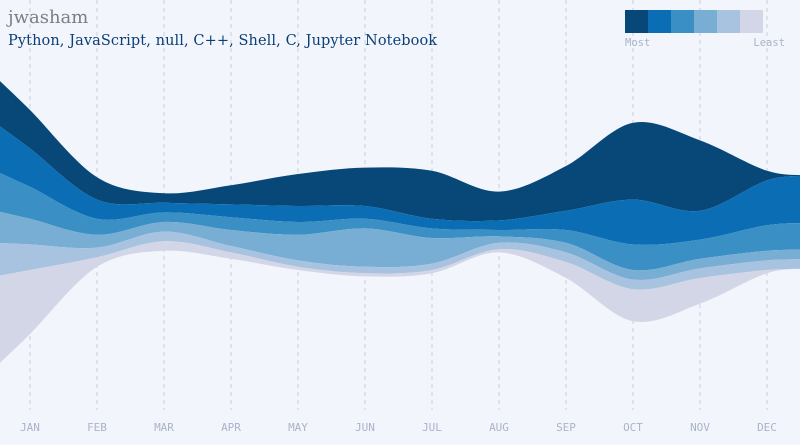 The width and height of the screenshot is (800, 445). Describe the element at coordinates (48, 17) in the screenshot. I see `username: jwasham` at that location.